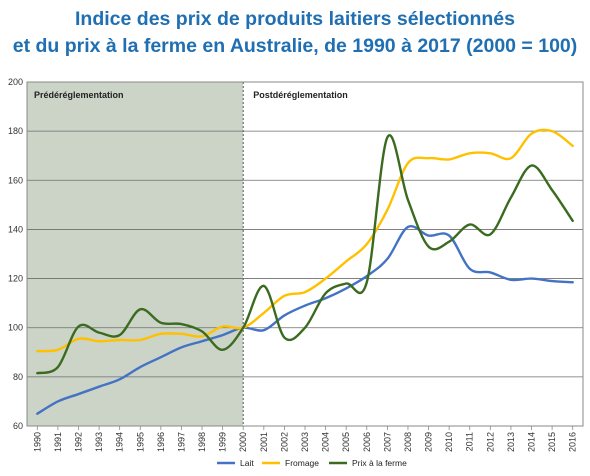 The height and width of the screenshot is (476, 590). I want to click on x-tick-label: 2004, so click(326, 442).